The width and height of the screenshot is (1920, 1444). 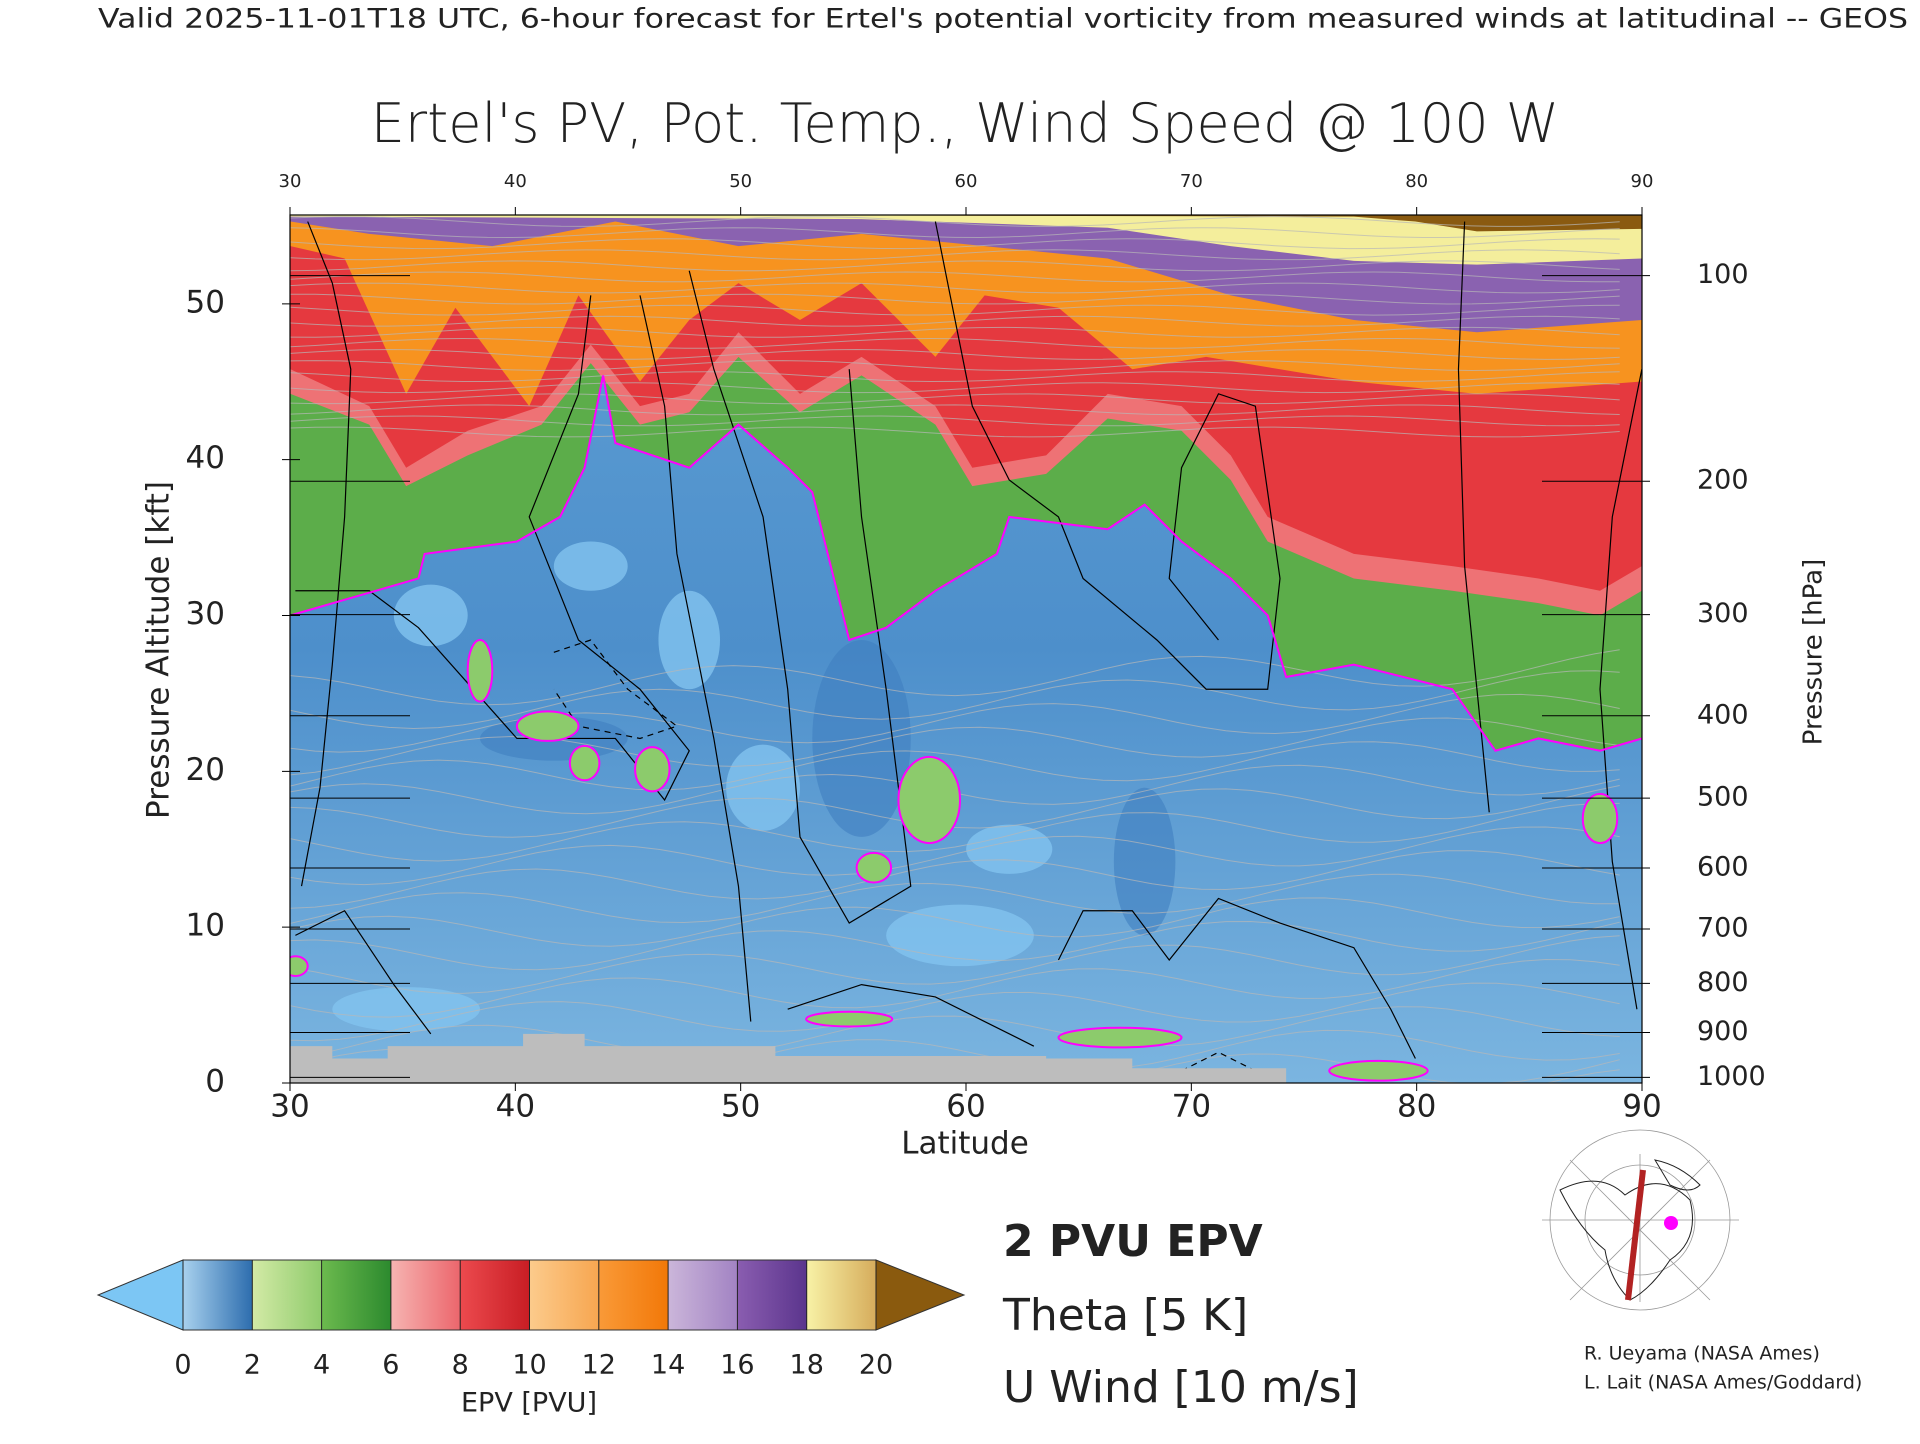 I want to click on colorbar-tick-label: 8, so click(x=460, y=1365).